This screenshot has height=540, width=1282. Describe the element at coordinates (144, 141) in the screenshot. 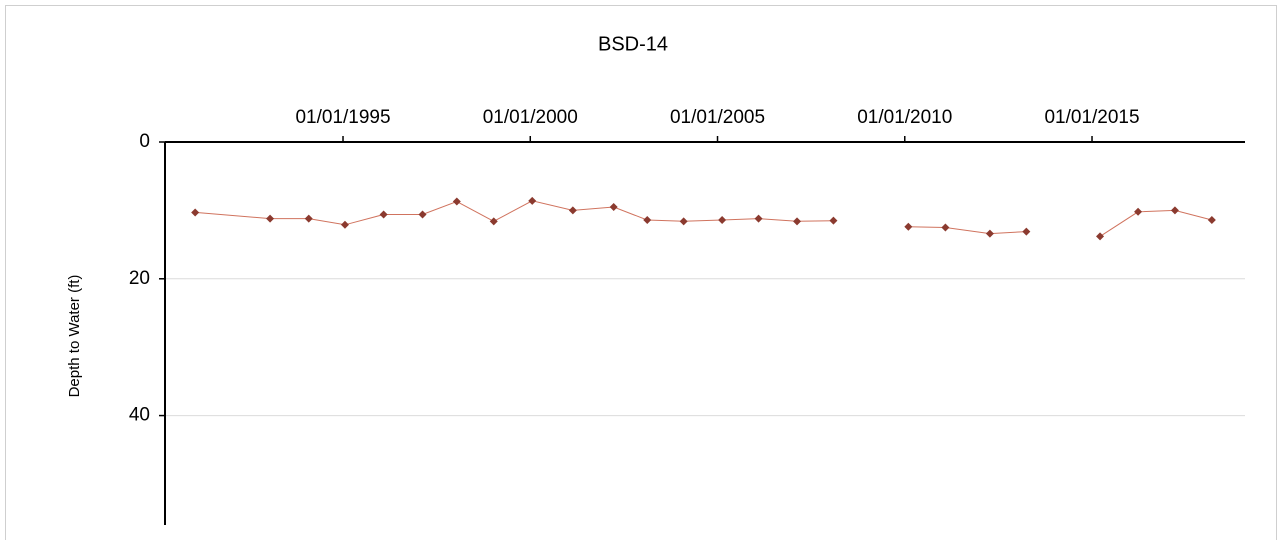

I see `y-tick-label: 0` at that location.